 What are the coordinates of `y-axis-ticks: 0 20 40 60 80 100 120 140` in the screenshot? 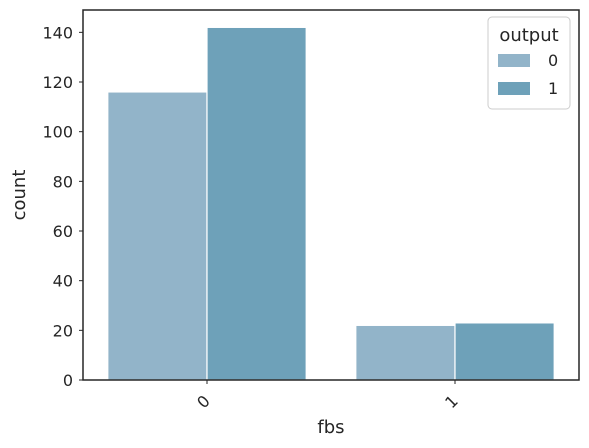 It's located at (62, 206).